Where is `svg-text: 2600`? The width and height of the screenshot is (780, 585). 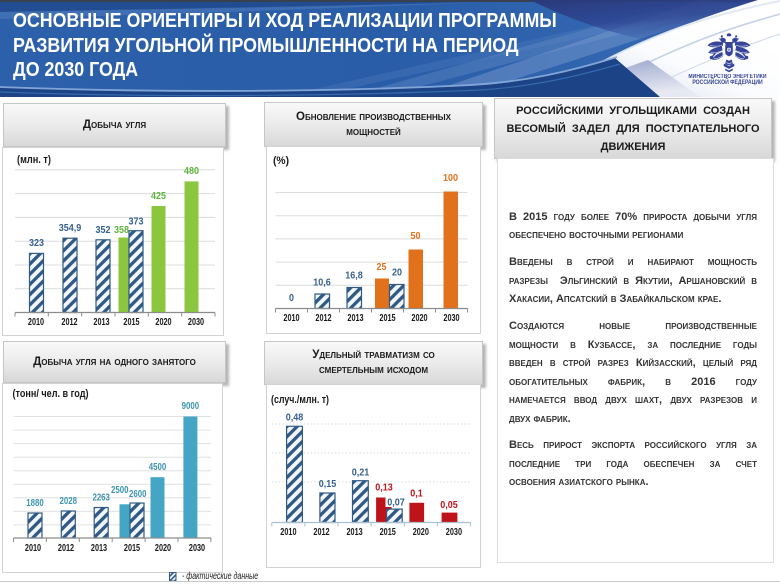 svg-text: 2600 is located at coordinates (138, 494).